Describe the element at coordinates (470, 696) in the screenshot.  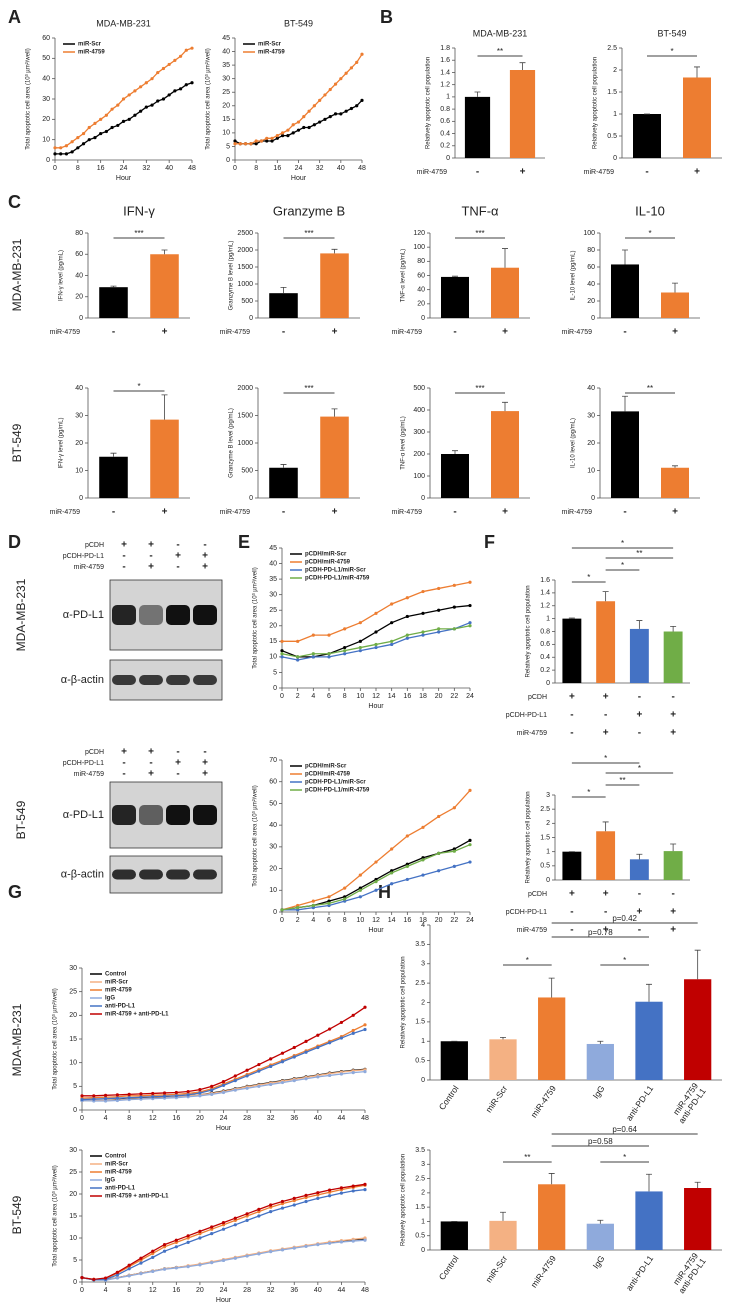
I see `x-tick-label: 24` at that location.